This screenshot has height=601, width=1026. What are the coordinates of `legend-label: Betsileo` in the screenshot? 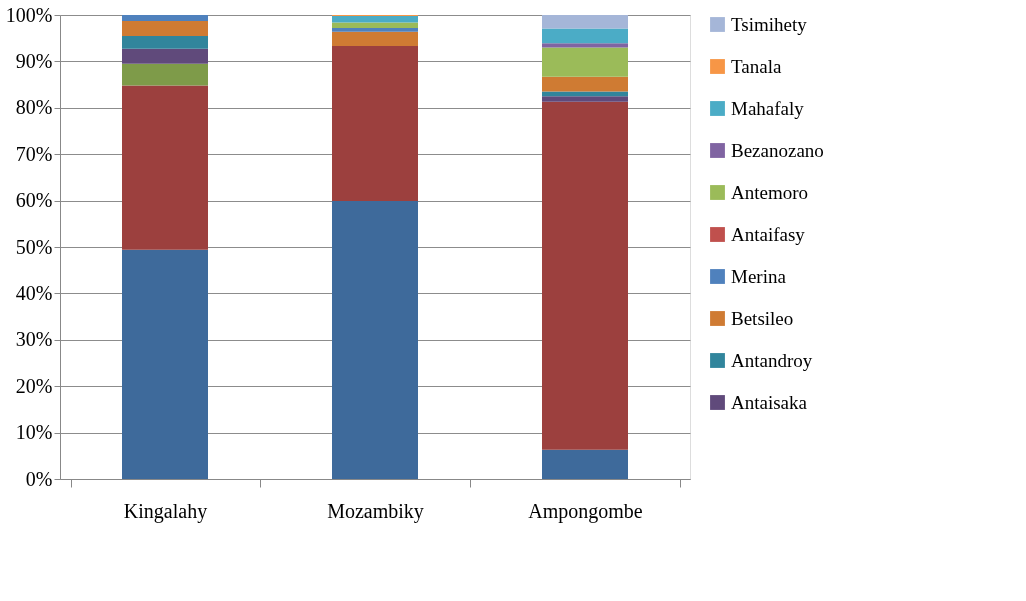 It's located at (762, 318).